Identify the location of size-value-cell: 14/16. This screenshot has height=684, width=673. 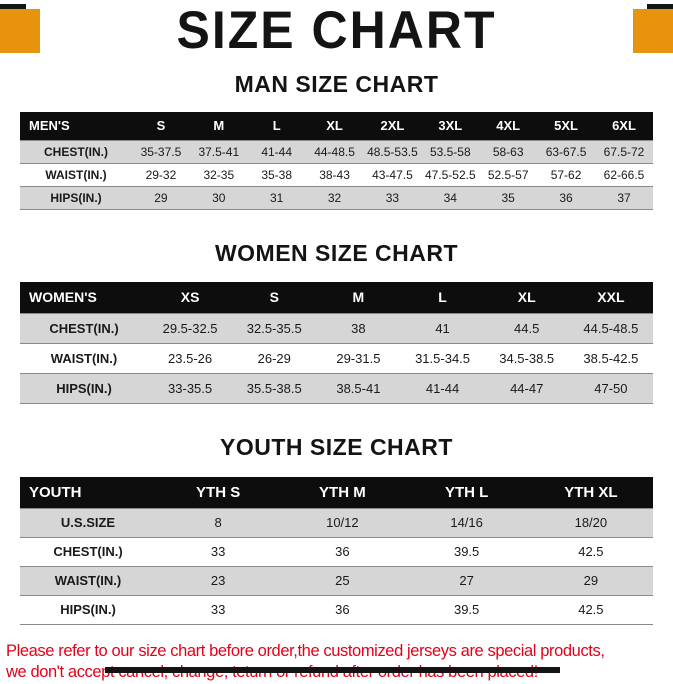
(467, 522).